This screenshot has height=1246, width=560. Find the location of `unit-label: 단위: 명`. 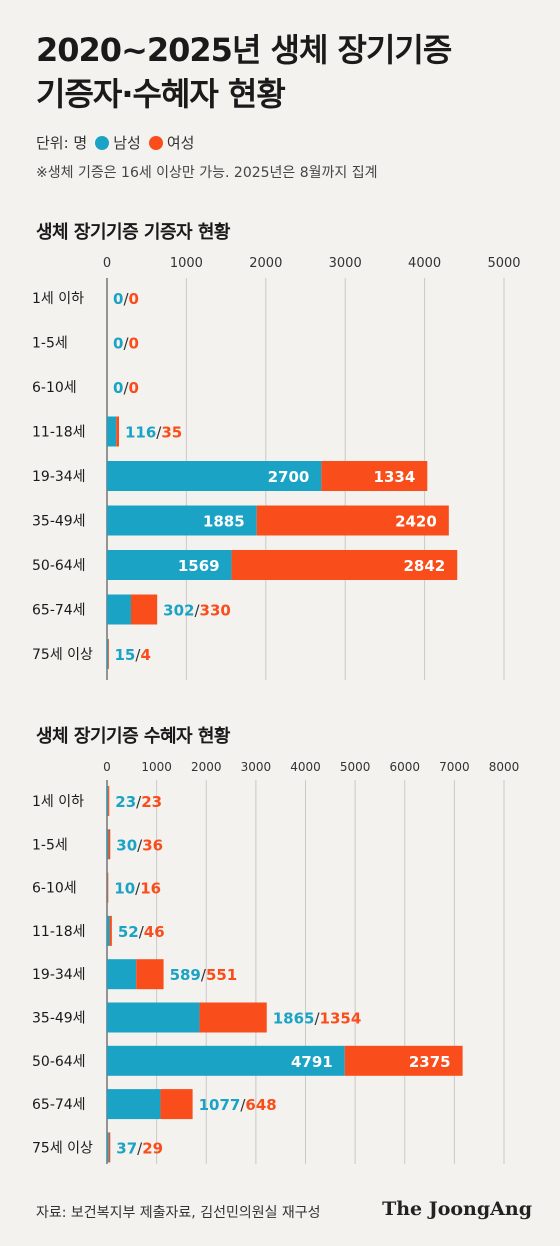

unit-label: 단위: 명 is located at coordinates (62, 143).